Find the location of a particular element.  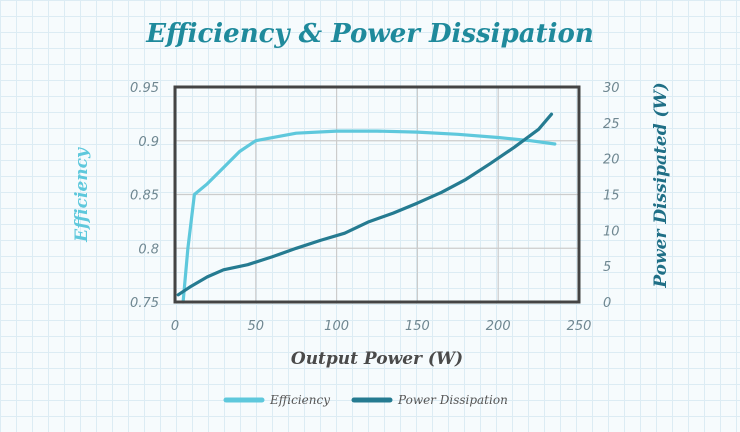

legend: Efficiency Power Dissipation is located at coordinates (365, 400).